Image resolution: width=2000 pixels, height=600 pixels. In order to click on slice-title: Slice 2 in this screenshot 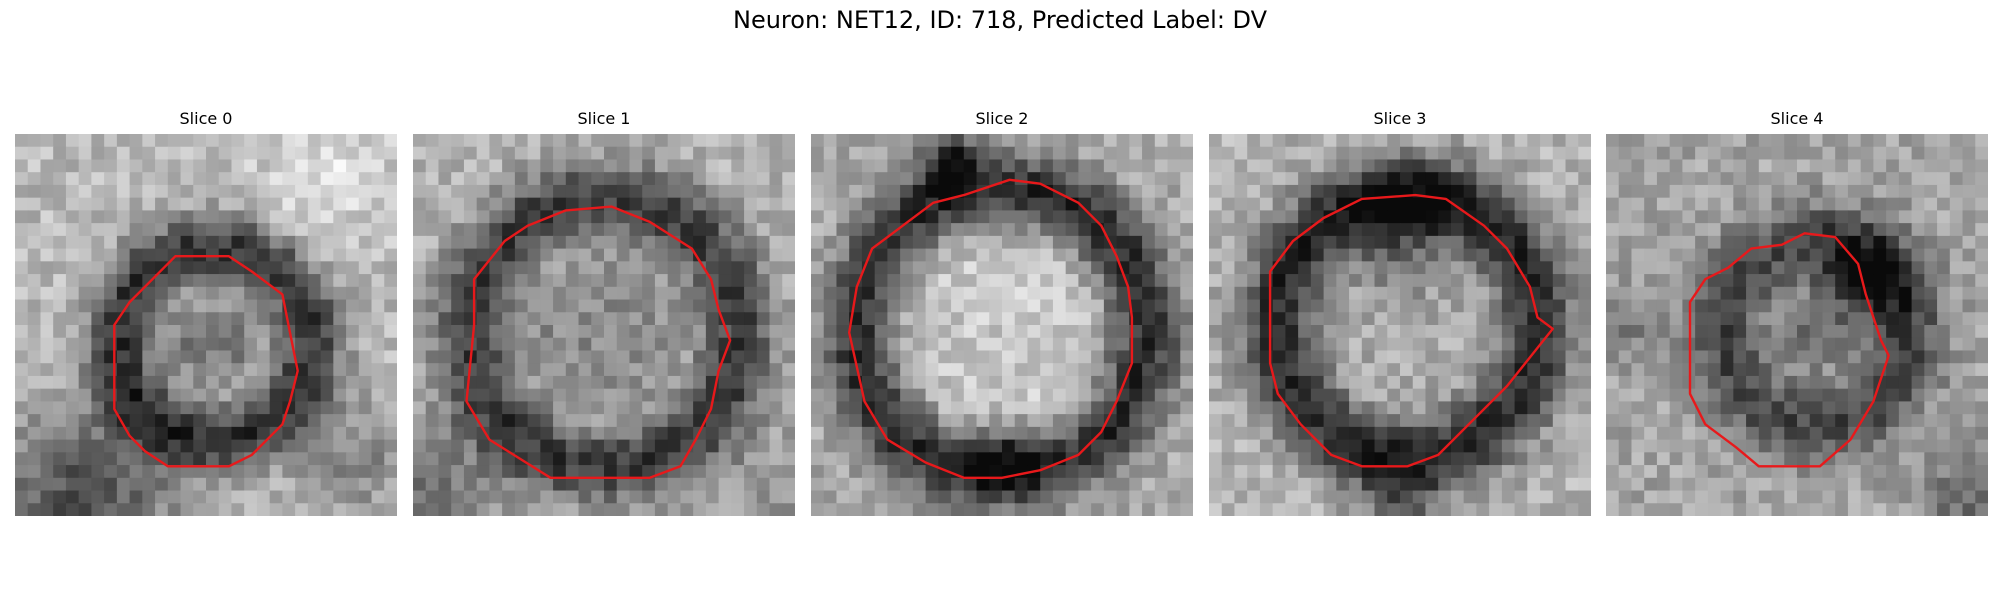, I will do `click(1002, 118)`.